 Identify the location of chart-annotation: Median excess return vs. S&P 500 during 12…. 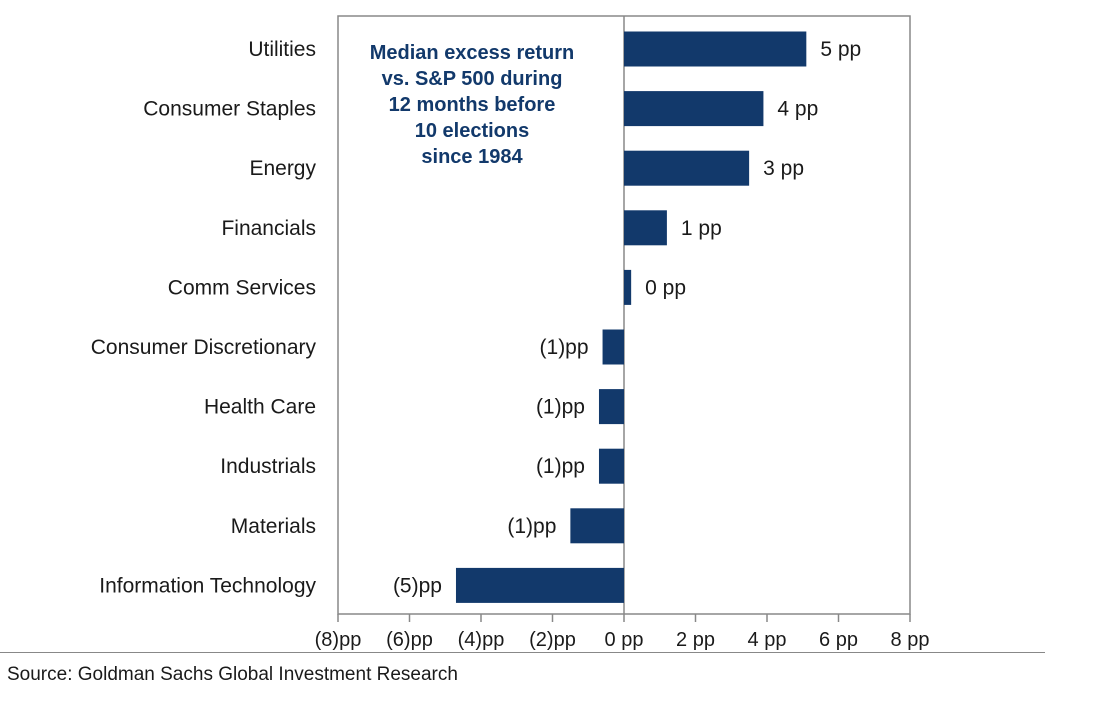
(472, 105).